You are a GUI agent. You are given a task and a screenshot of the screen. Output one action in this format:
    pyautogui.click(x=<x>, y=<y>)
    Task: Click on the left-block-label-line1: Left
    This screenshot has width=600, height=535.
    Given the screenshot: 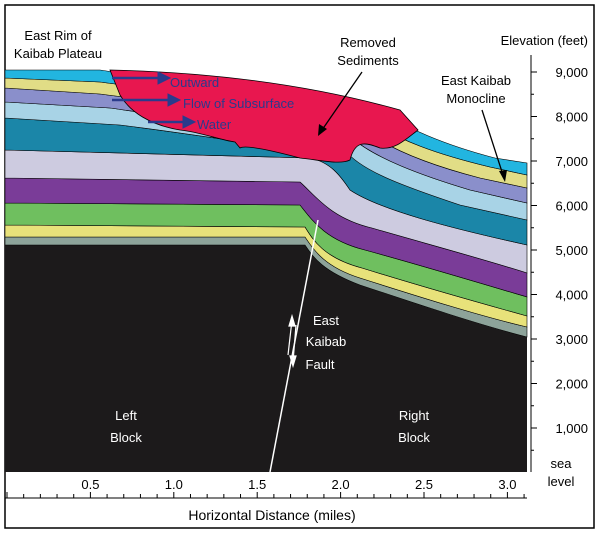 What is the action you would take?
    pyautogui.click(x=126, y=415)
    